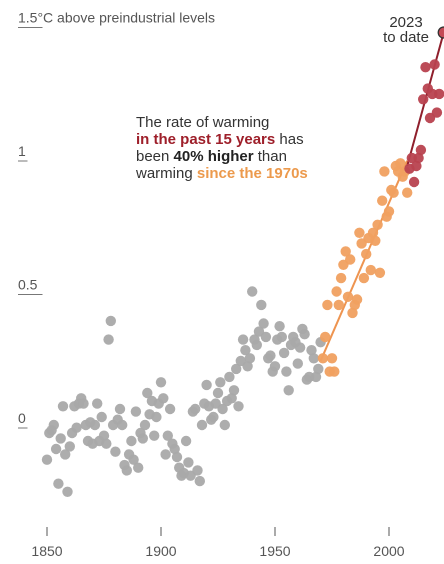  Describe the element at coordinates (166, 173) in the screenshot. I see `annotation-segment: warming` at that location.